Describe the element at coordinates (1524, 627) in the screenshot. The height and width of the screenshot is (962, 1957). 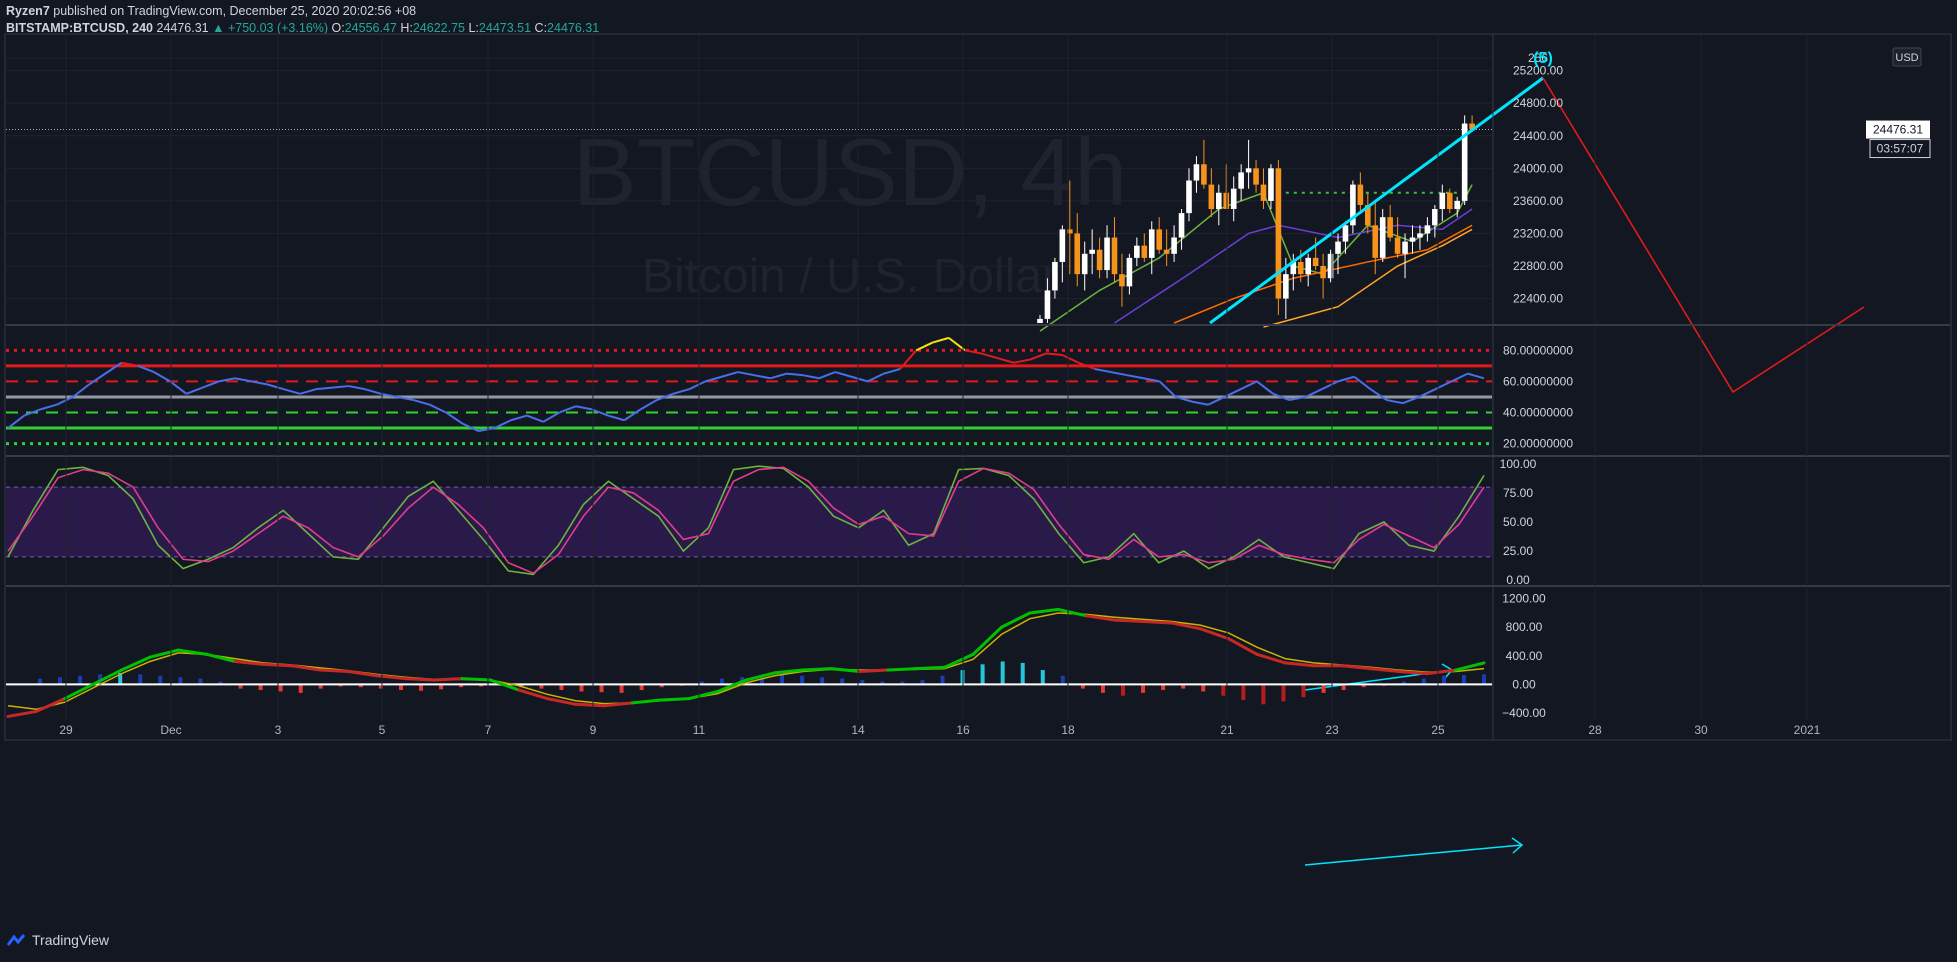
I see `macd-axis-tick-label: 800.00` at that location.